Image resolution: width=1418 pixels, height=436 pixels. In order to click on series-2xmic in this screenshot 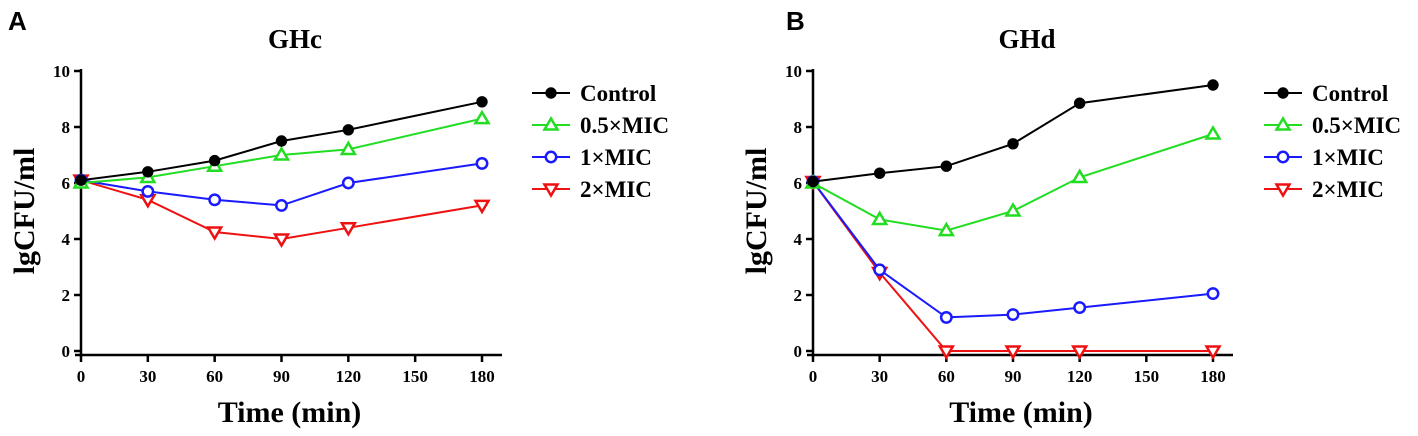, I will do `click(1013, 267)`.